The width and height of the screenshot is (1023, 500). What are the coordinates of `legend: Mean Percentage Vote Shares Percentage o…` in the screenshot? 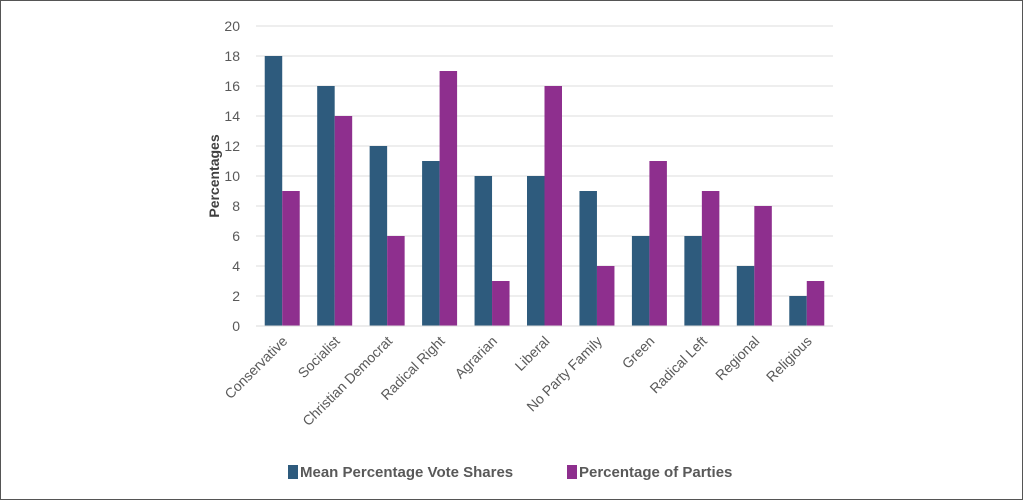 It's located at (510, 472).